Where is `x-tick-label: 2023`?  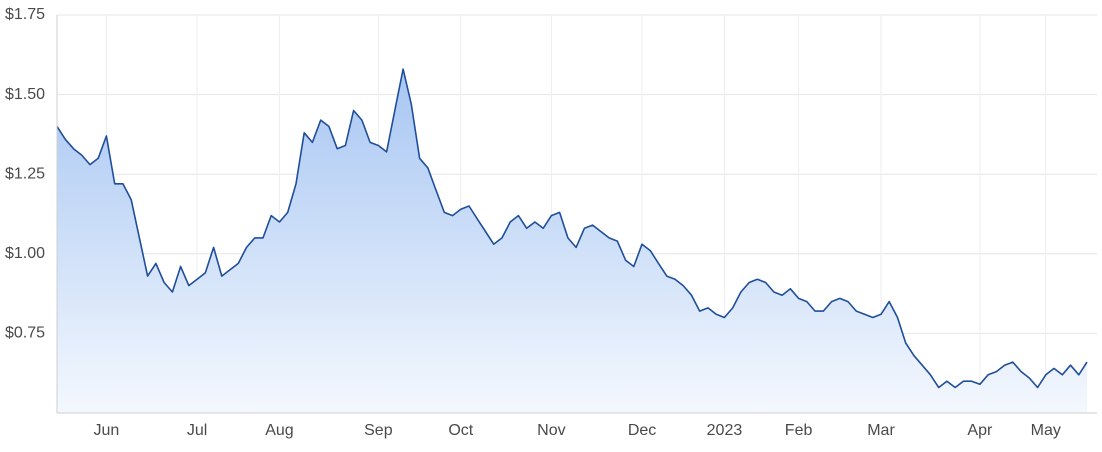 x-tick-label: 2023 is located at coordinates (725, 430).